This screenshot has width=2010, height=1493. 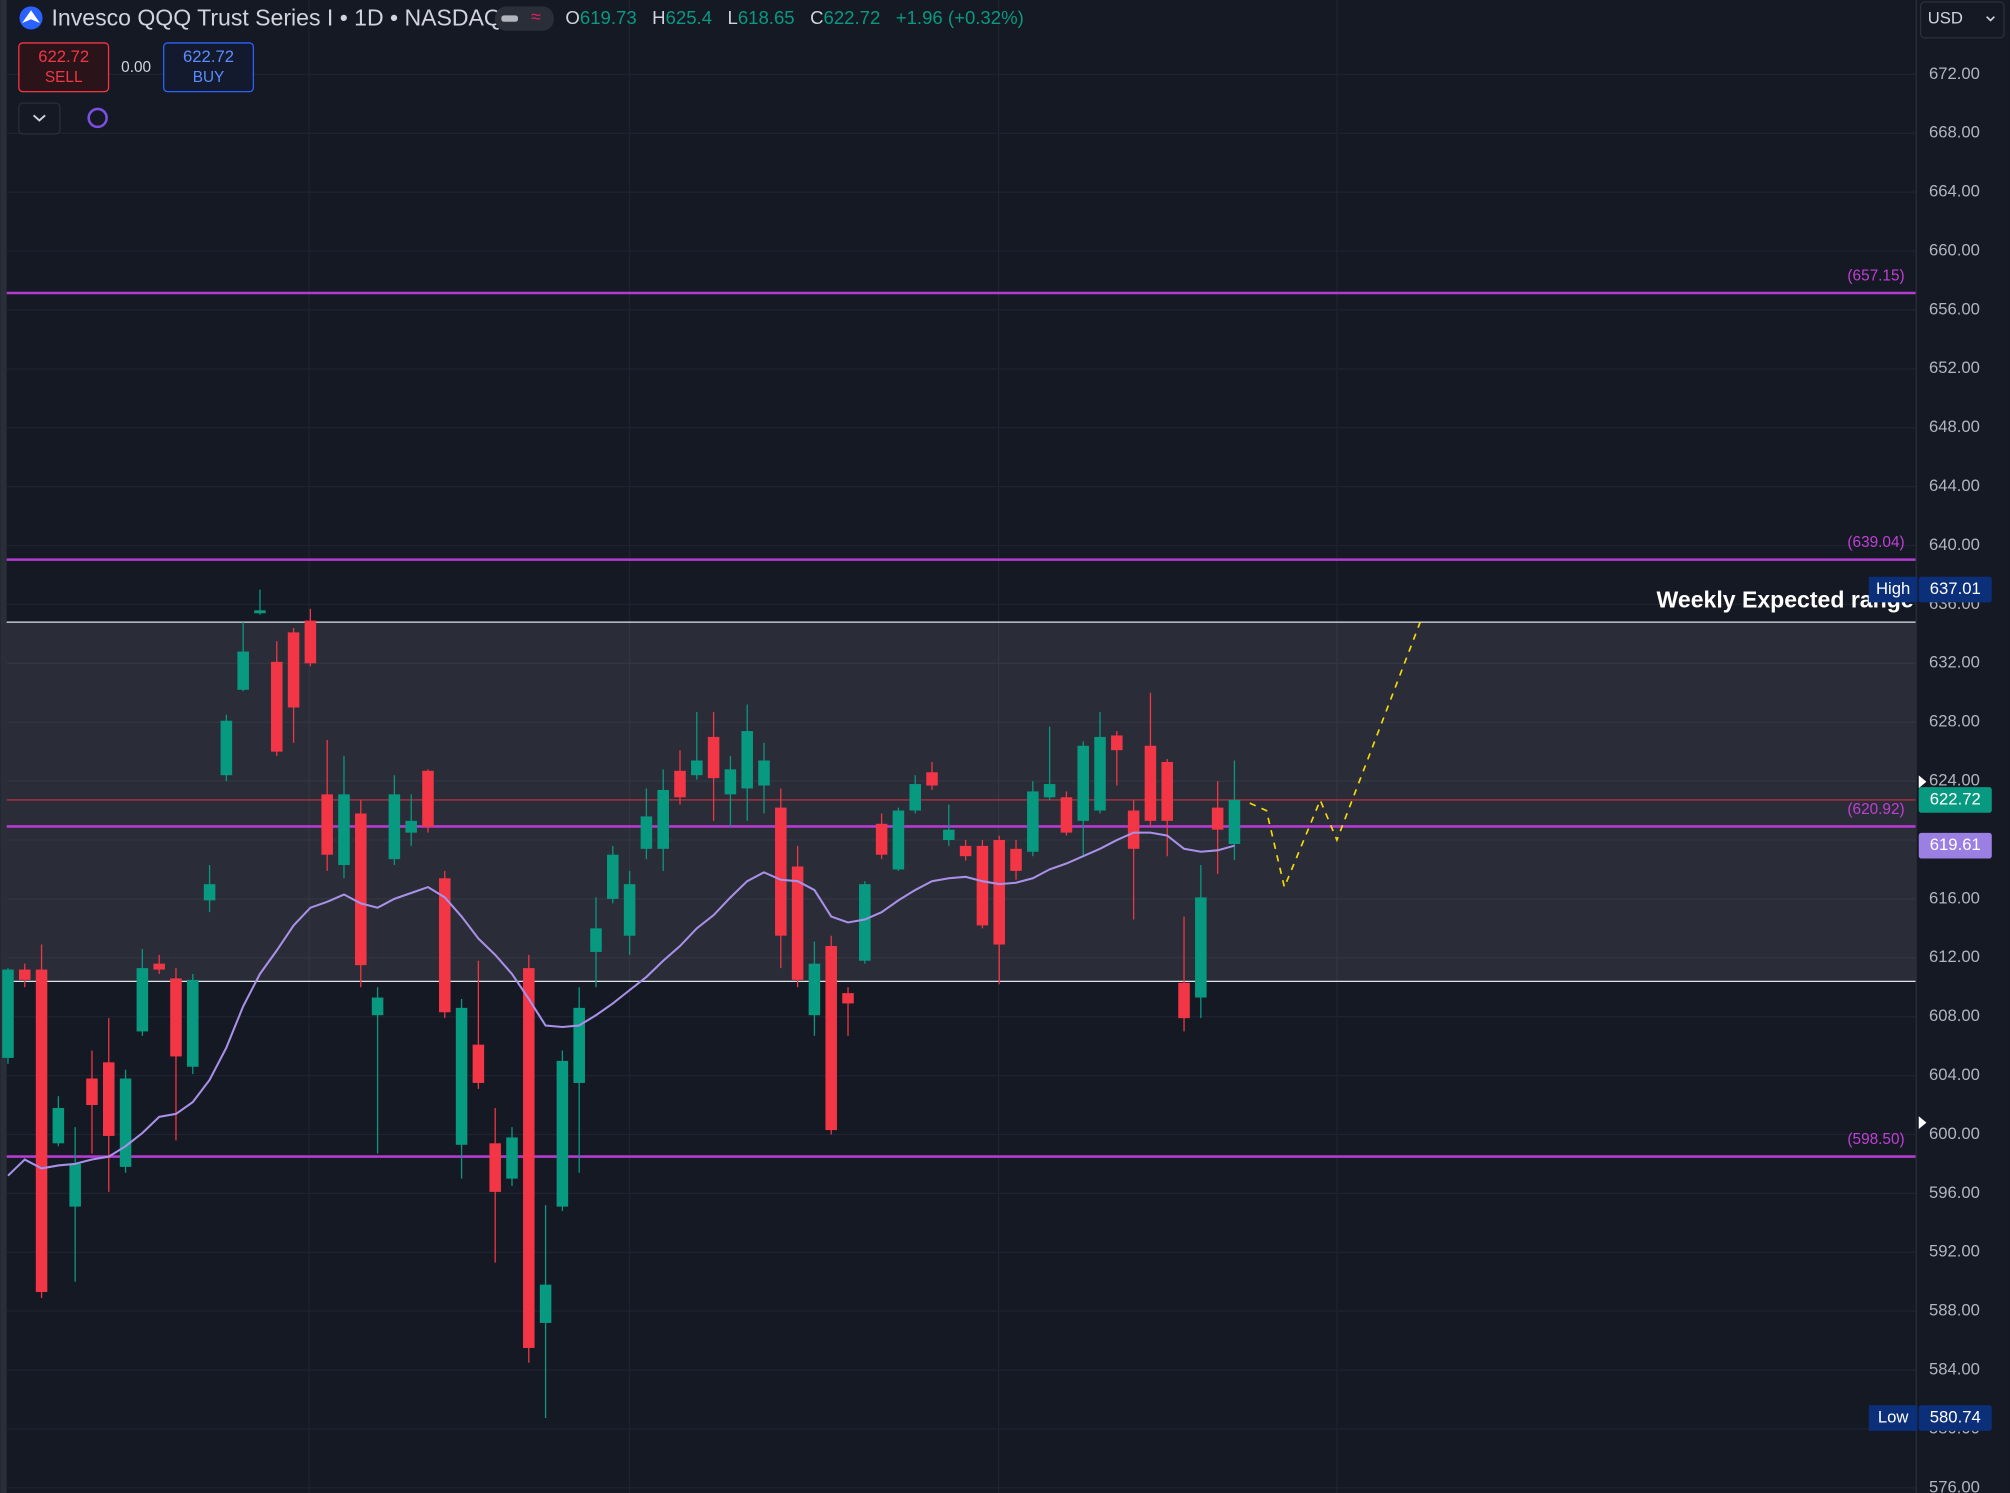 I want to click on level-label: (620.92), so click(x=1875, y=809).